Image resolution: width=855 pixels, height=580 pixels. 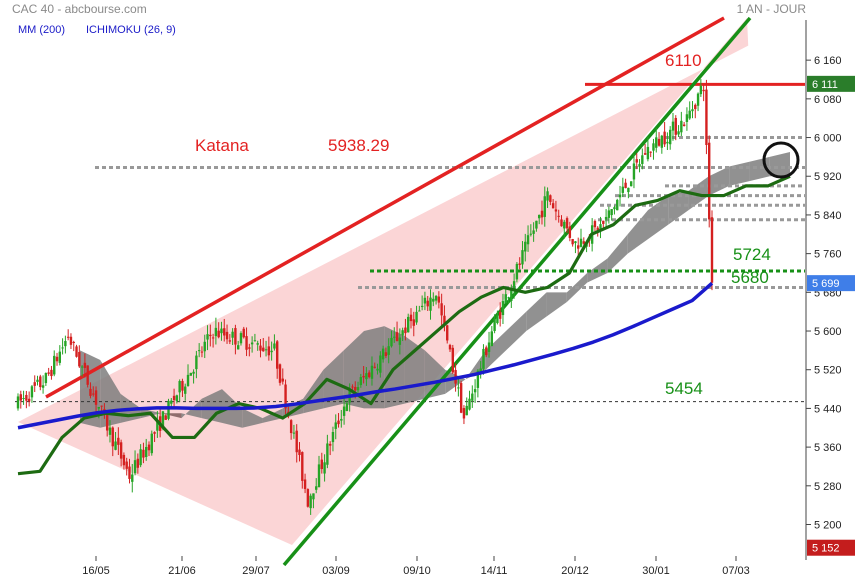 What do you see at coordinates (828, 332) in the screenshot?
I see `y-tick-label: 5 600` at bounding box center [828, 332].